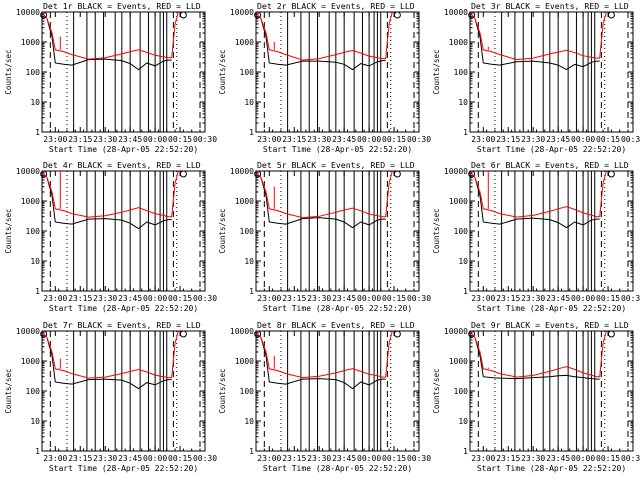 The height and width of the screenshot is (480, 640). Describe the element at coordinates (336, 6) in the screenshot. I see `panel-title: Det 2r BLACK = Events, RED = LLD` at that location.